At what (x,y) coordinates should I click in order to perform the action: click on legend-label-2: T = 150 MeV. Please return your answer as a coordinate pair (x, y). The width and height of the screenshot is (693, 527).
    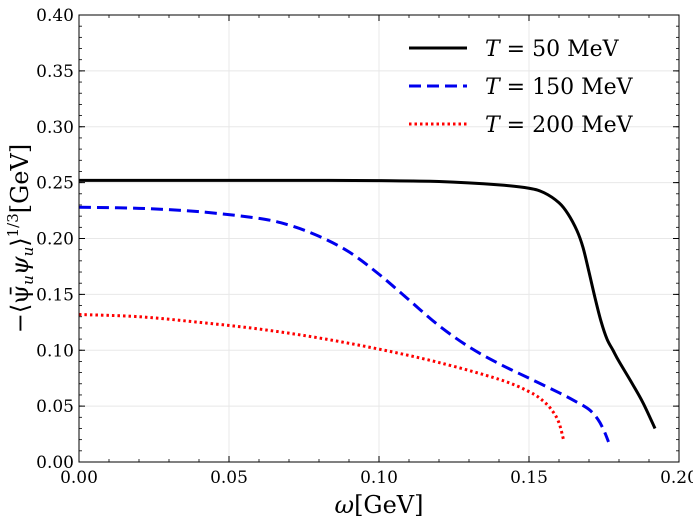
    Looking at the image, I should click on (559, 87).